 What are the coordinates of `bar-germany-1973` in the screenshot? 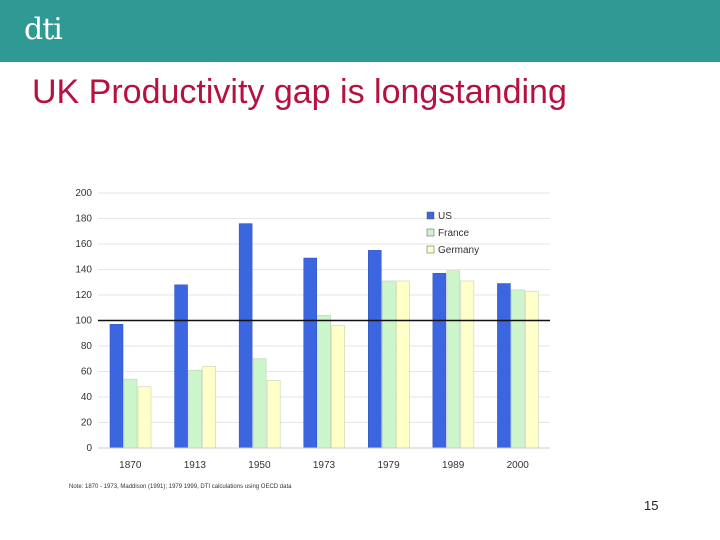 It's located at (338, 387).